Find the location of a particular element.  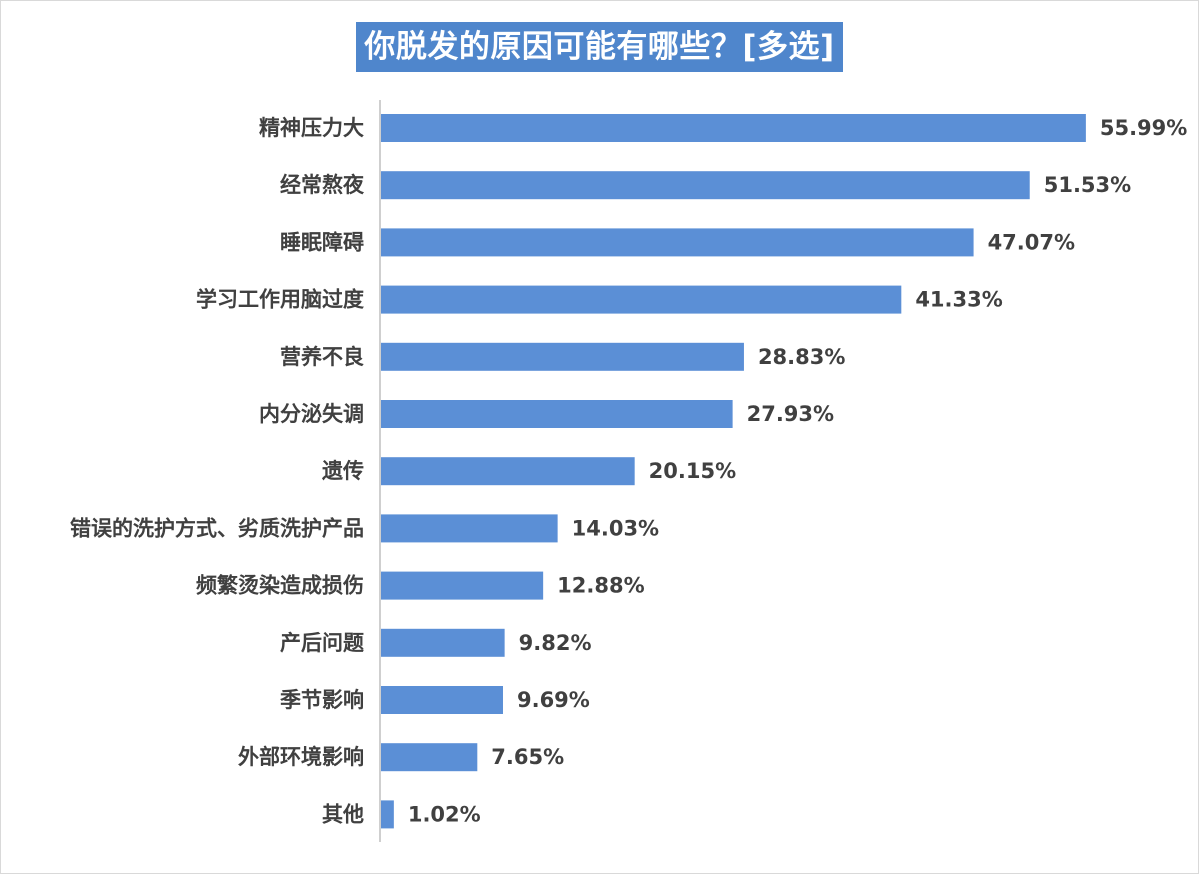

category-label: 外部环境影响 is located at coordinates (301, 757).